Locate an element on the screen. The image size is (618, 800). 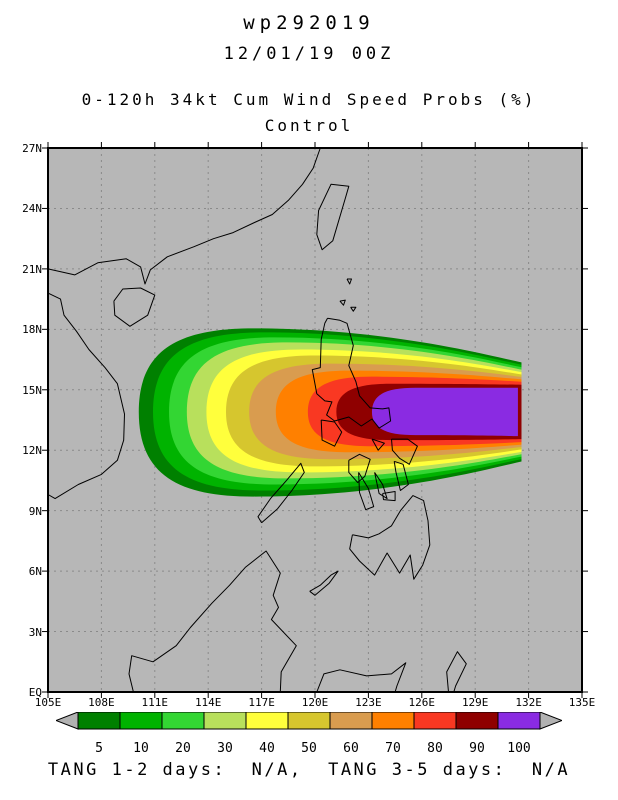
y-axis-label: 15N is located at coordinates (32, 390).